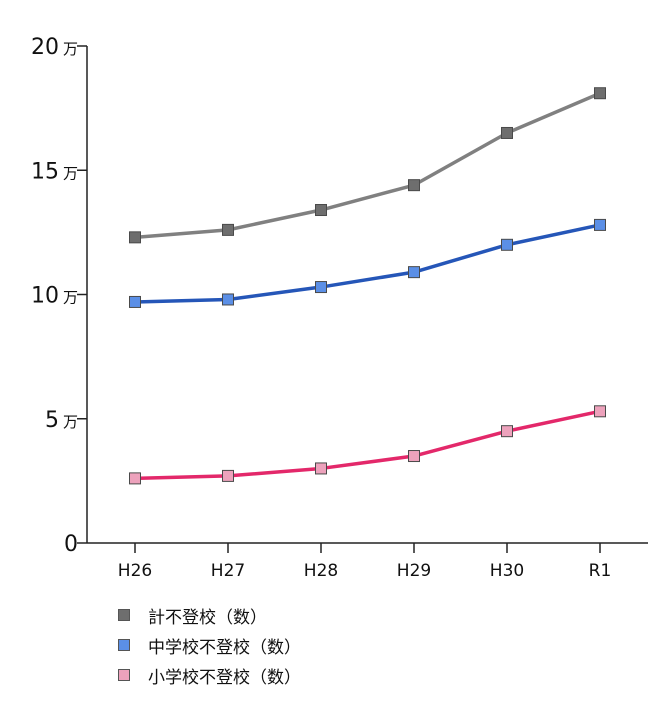 This screenshot has height=716, width=672. I want to click on y-tick-number: 5, so click(52, 420).